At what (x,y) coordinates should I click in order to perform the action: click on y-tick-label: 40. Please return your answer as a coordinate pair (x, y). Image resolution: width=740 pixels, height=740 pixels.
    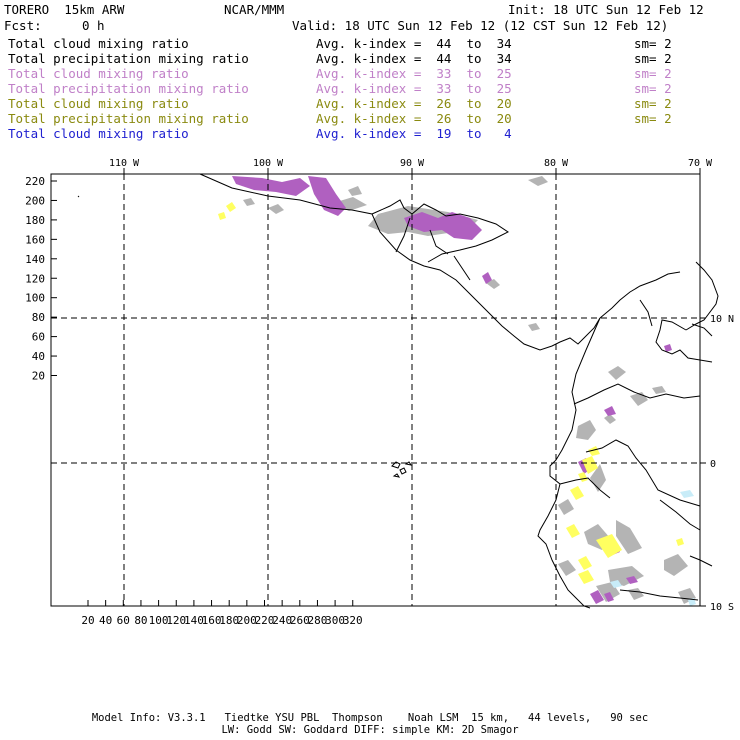
    Looking at the image, I should click on (38, 356).